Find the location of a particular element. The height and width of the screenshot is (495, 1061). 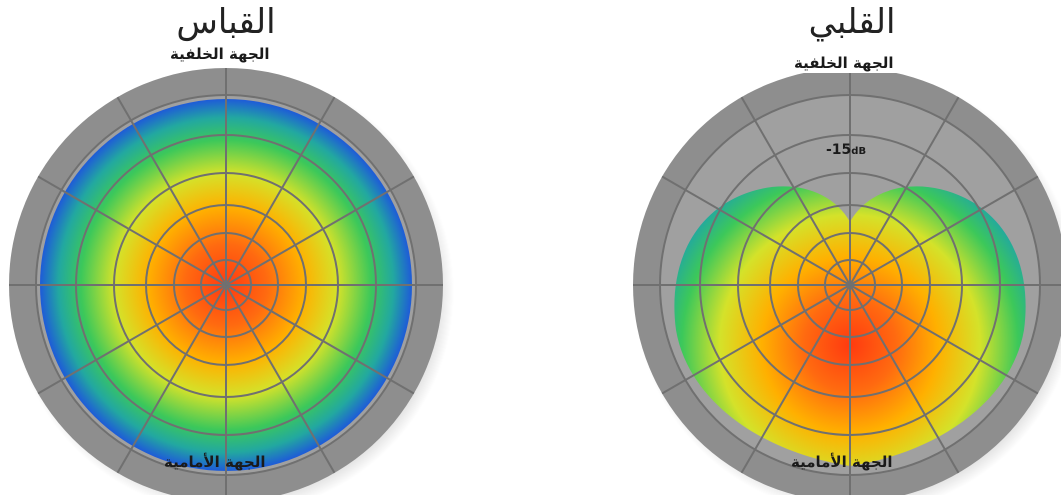

level-value: -15 is located at coordinates (839, 150).